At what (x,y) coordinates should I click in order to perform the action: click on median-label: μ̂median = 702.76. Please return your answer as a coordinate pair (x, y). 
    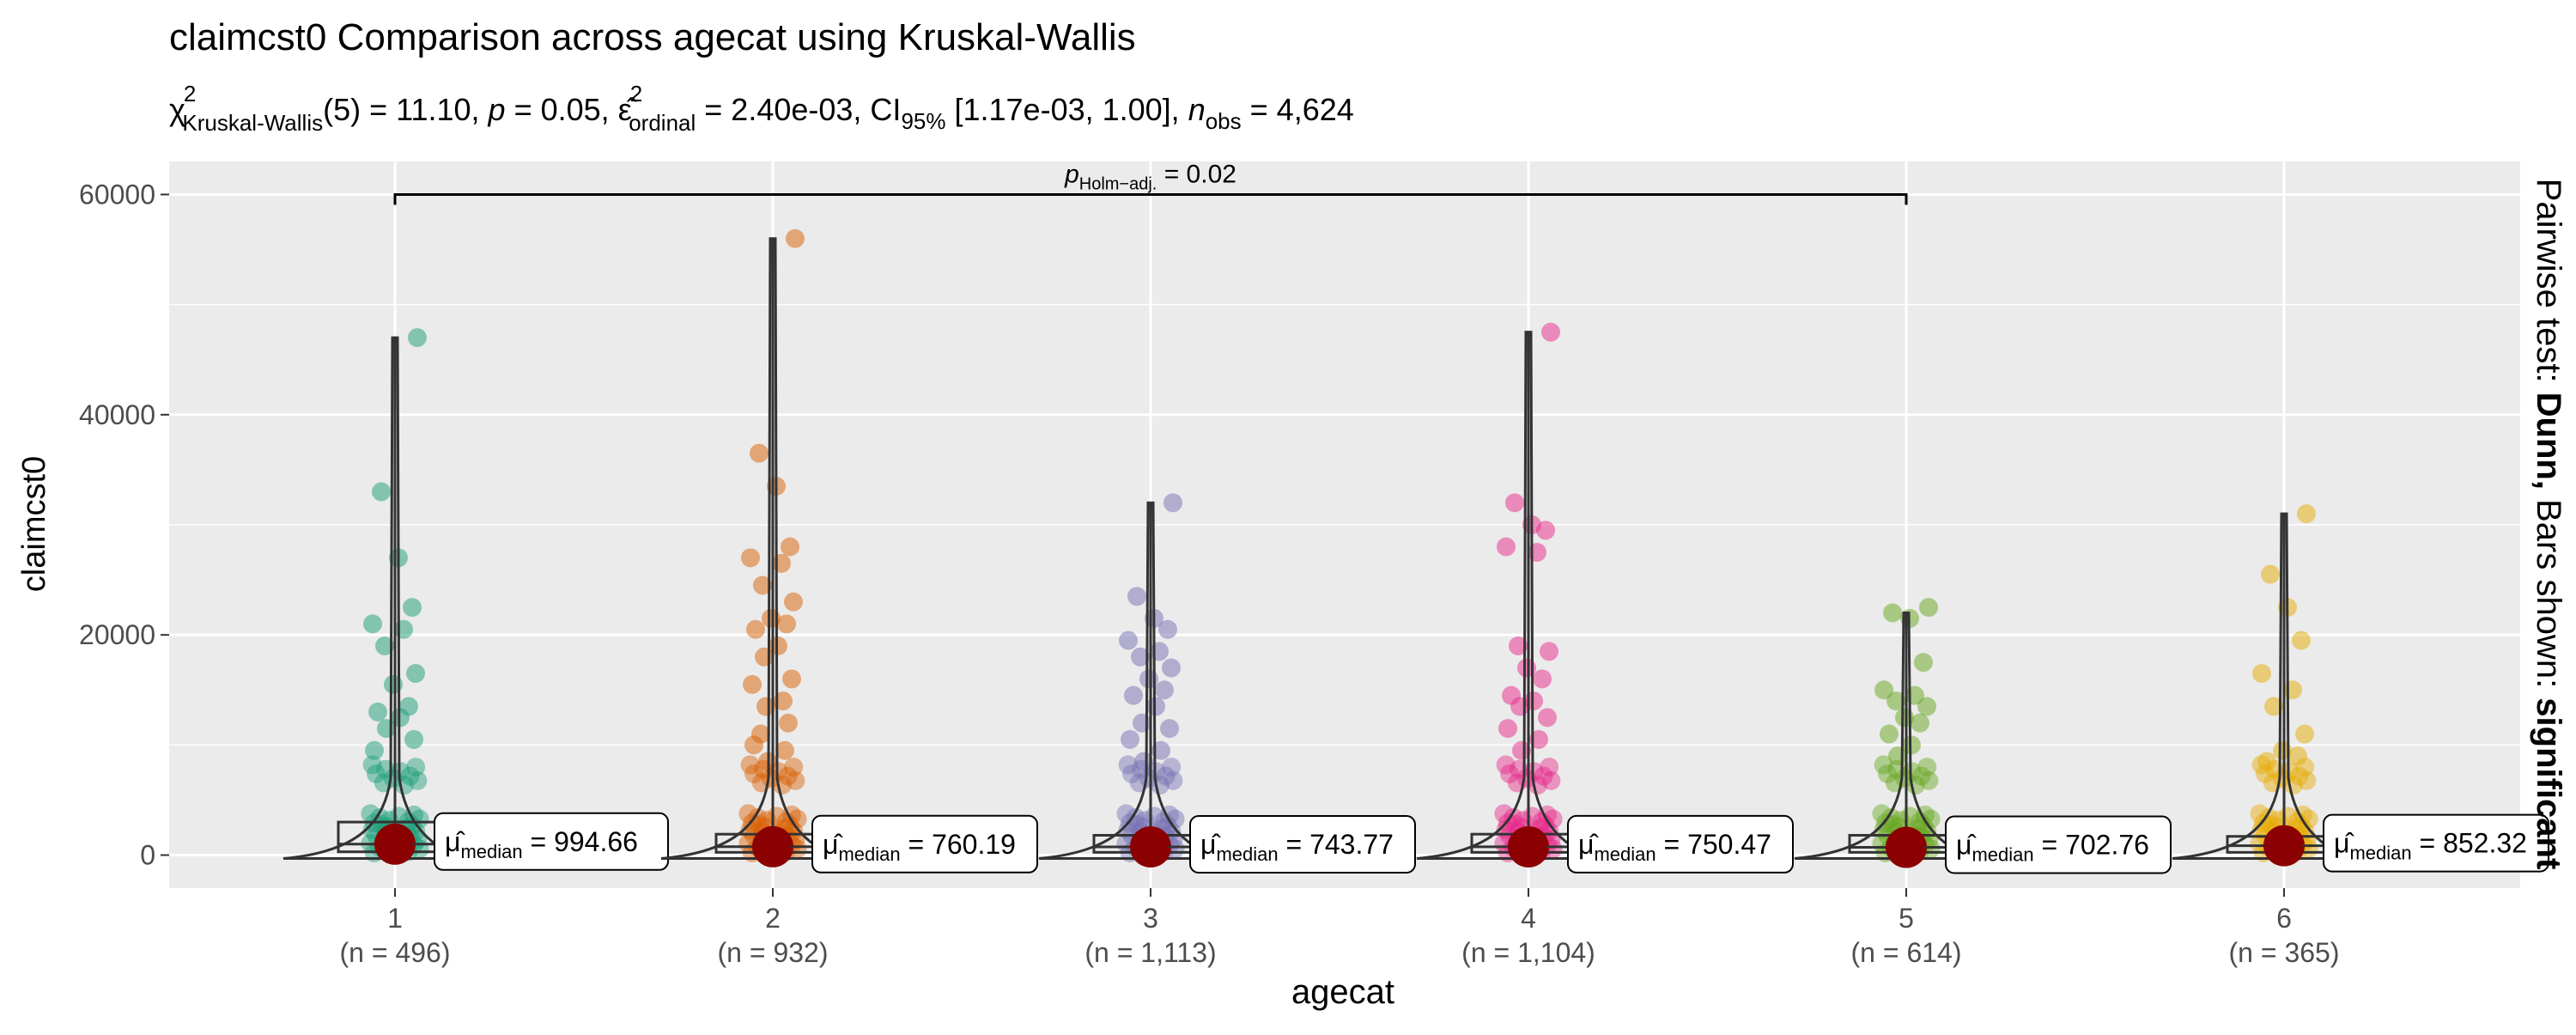
    Looking at the image, I should click on (2053, 848).